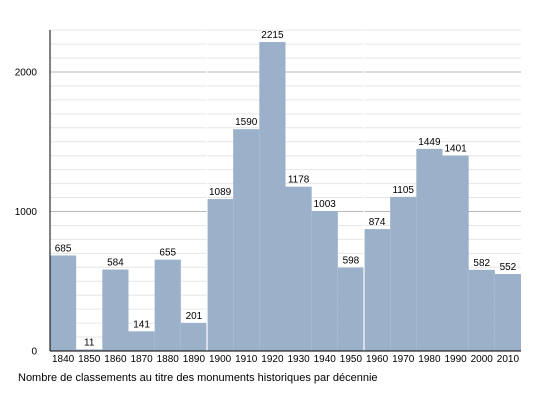 This screenshot has width=550, height=400. I want to click on x-tick-label-1980: 1980, so click(429, 359).